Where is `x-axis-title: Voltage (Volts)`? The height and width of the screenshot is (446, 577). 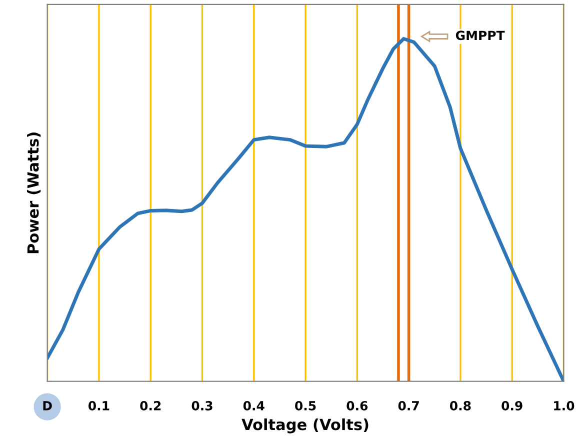
x-axis-title: Voltage (Volts) is located at coordinates (305, 426).